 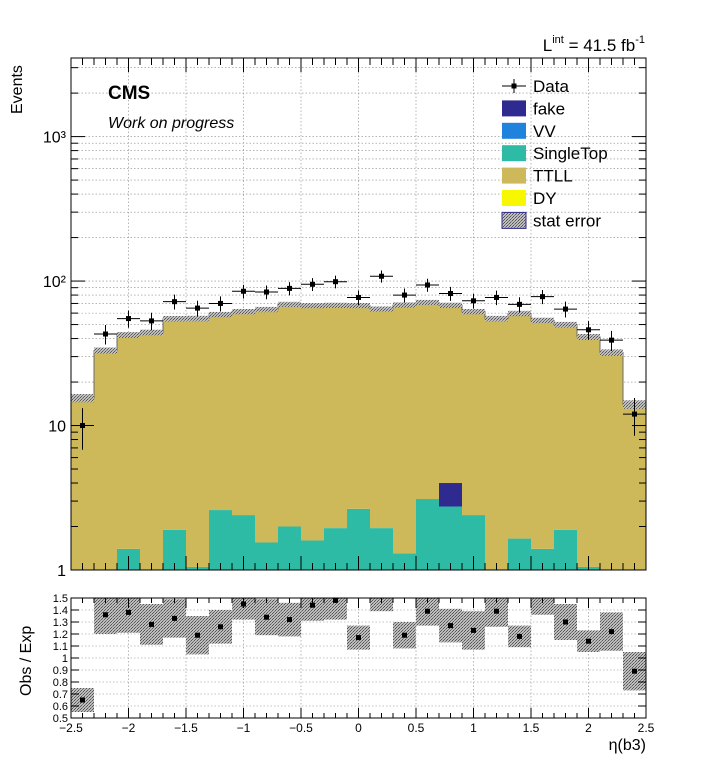 What do you see at coordinates (358, 728) in the screenshot?
I see `x-tick-label: 0` at bounding box center [358, 728].